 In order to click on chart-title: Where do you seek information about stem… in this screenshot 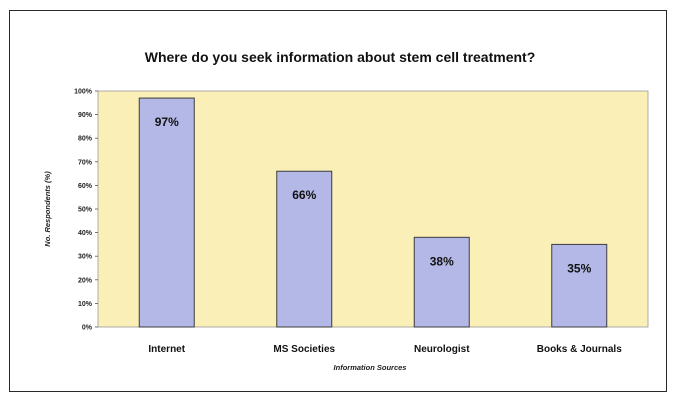, I will do `click(340, 57)`.